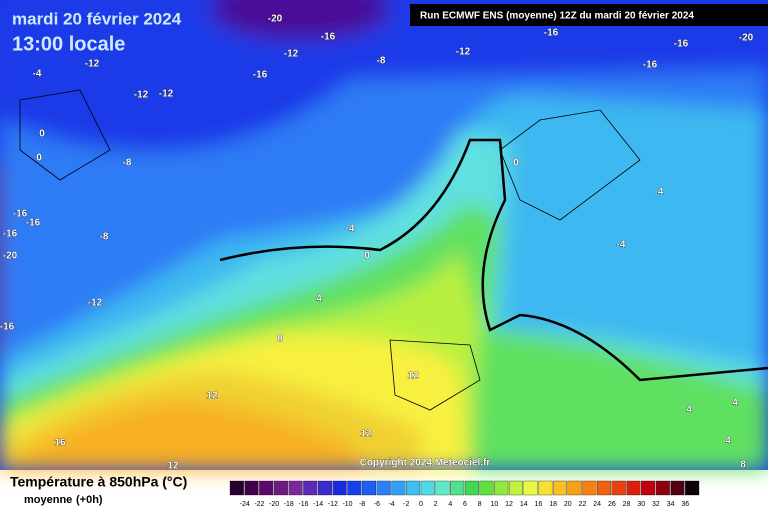 The width and height of the screenshot is (768, 512). Describe the element at coordinates (524, 504) in the screenshot. I see `scale-label: 14` at that location.